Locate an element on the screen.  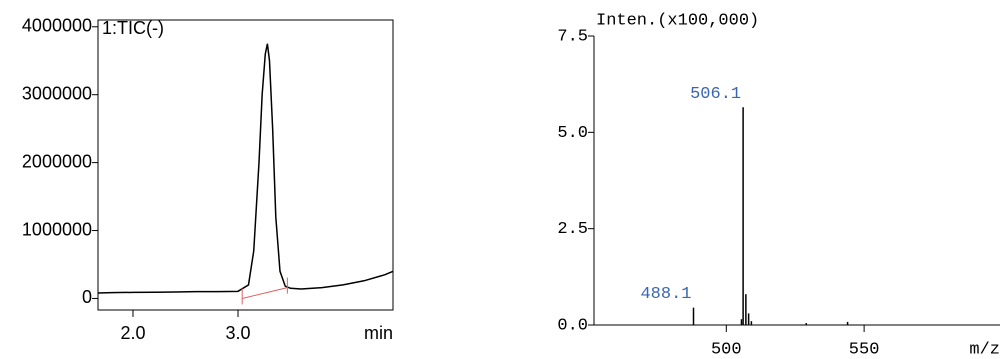
x-axis-title: min is located at coordinates (378, 333).